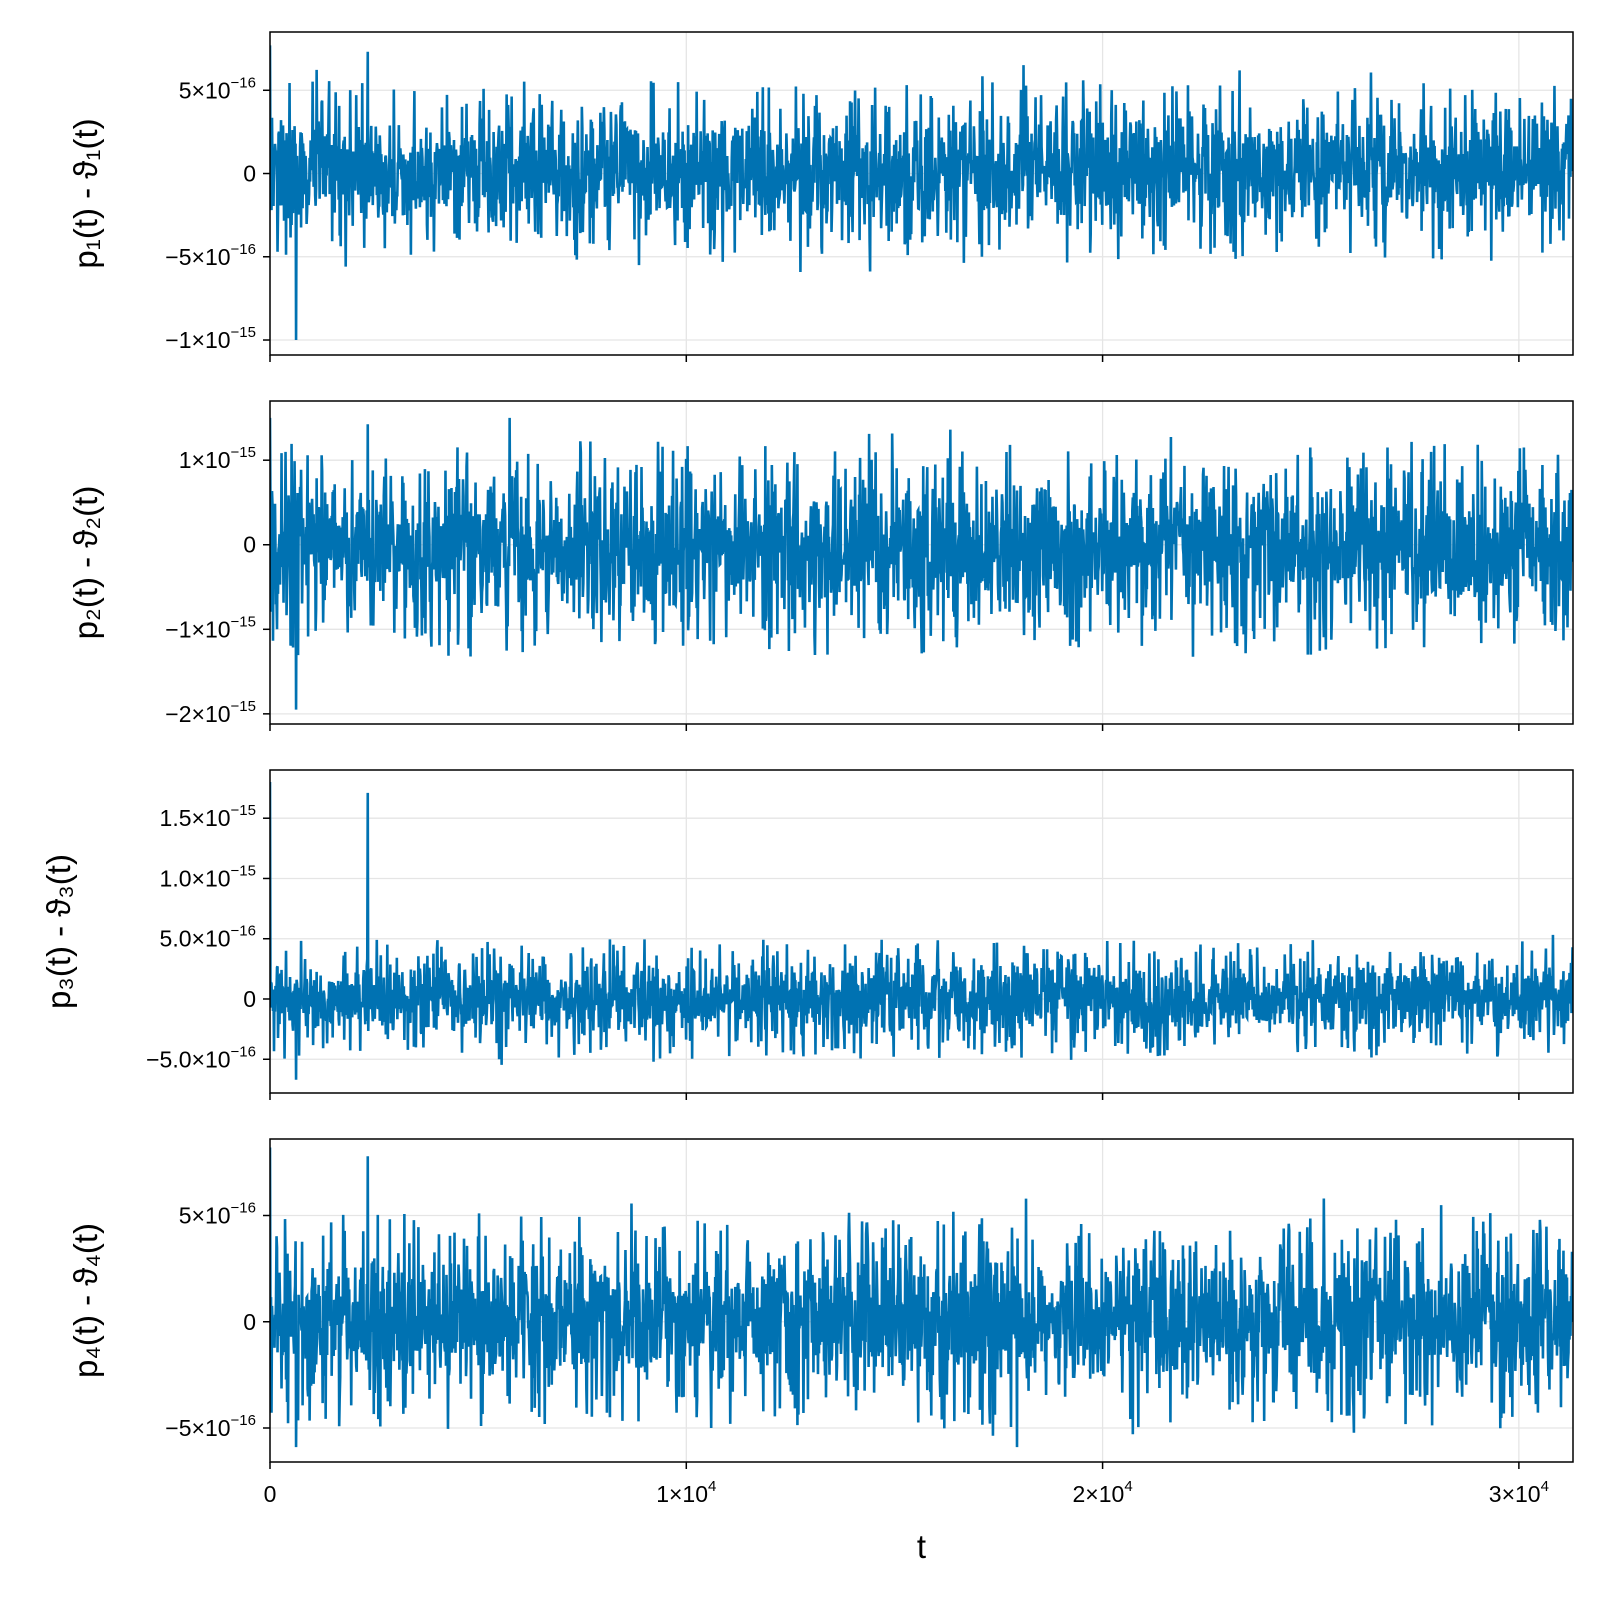 This screenshot has width=1600, height=1600. Describe the element at coordinates (205, 460) in the screenshot. I see `y-tick-label-0-mantissa: 1×10` at that location.